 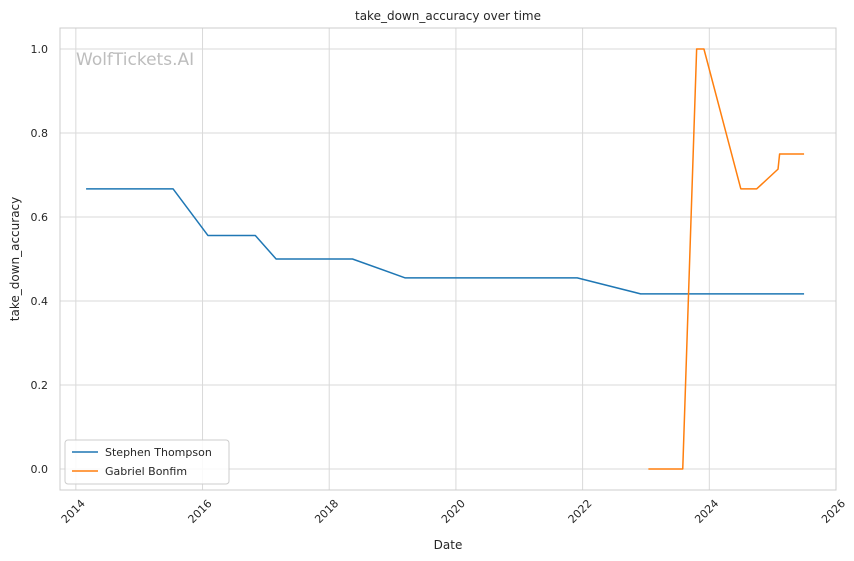 I want to click on y-axis-label: take_down_accuracy, so click(x=15, y=259).